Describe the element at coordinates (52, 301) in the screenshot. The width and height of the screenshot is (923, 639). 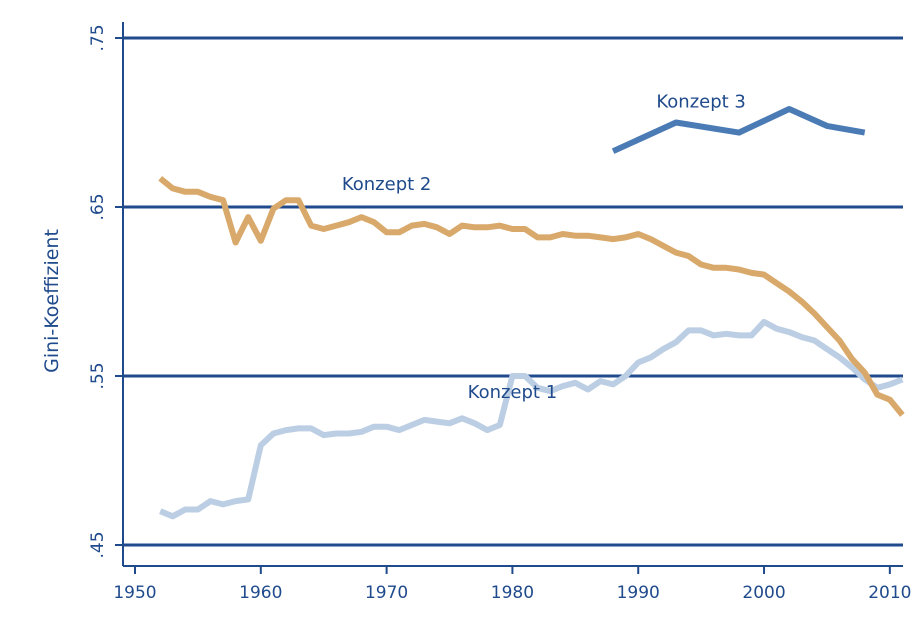
I see `y-axis-label: Gini-Koeffizient` at that location.